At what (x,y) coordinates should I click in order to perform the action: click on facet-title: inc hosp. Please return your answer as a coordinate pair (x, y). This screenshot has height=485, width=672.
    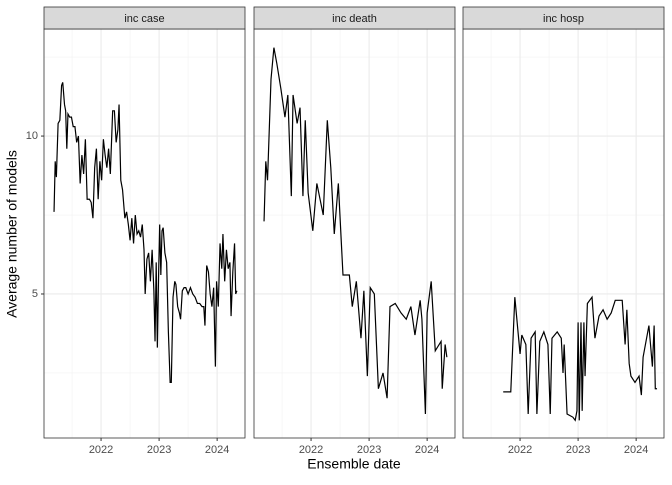
    Looking at the image, I should click on (563, 19).